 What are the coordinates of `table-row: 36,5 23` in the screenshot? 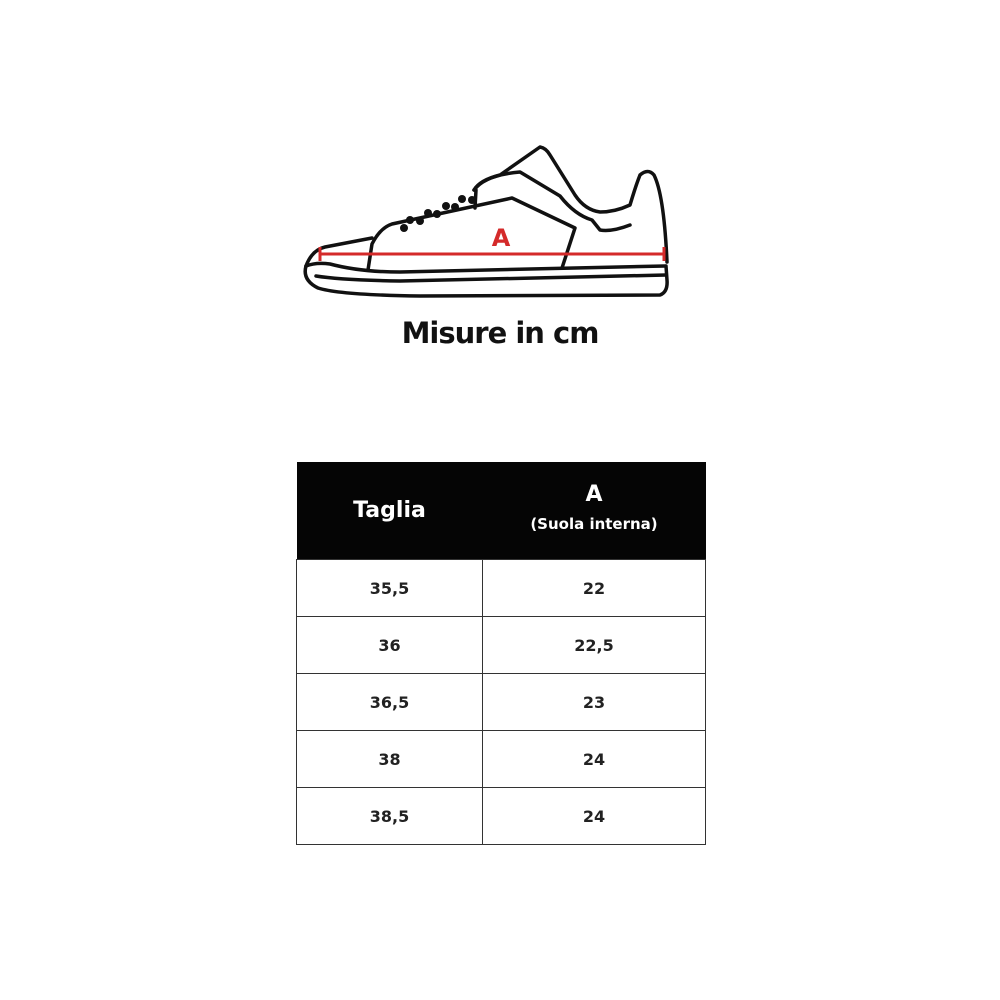 It's located at (501, 702).